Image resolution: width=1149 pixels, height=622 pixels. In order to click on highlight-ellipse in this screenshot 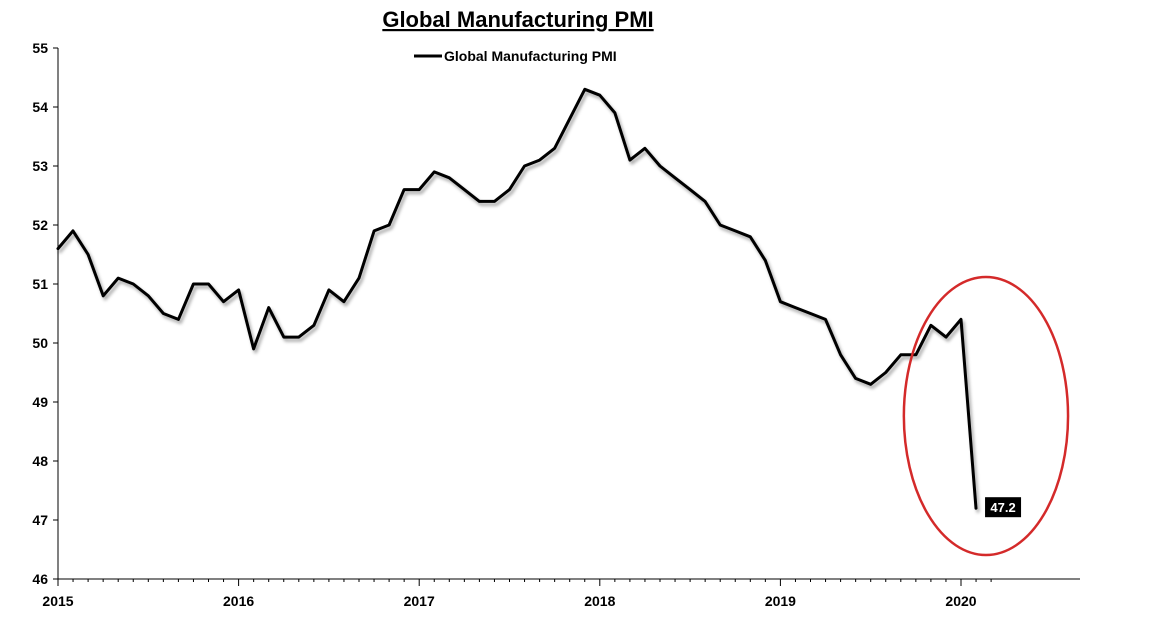, I will do `click(986, 416)`.